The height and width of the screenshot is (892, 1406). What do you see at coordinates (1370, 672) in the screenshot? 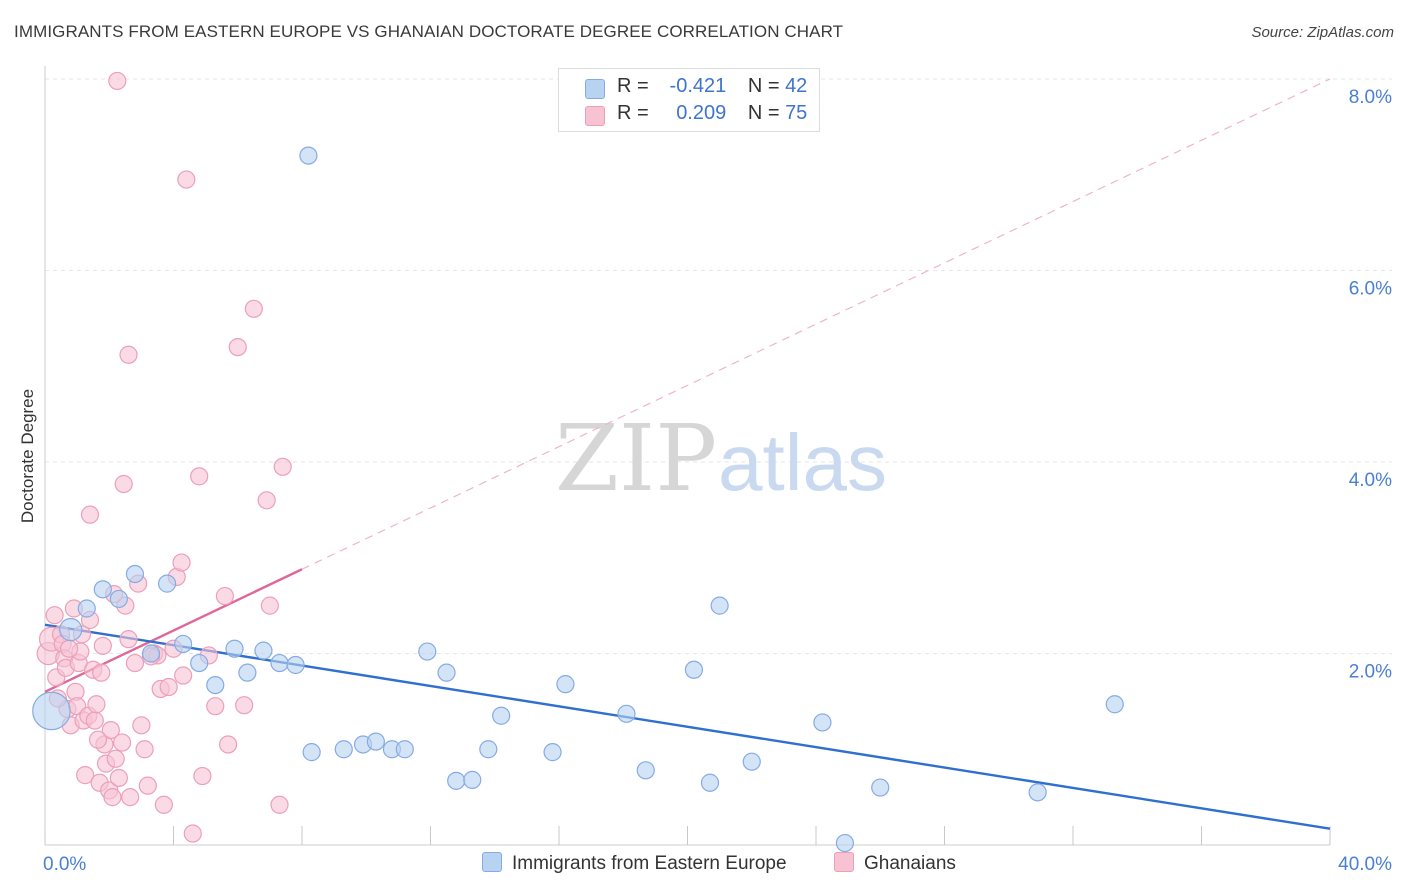
I see `y-tick-label: 2.0%` at bounding box center [1370, 672].